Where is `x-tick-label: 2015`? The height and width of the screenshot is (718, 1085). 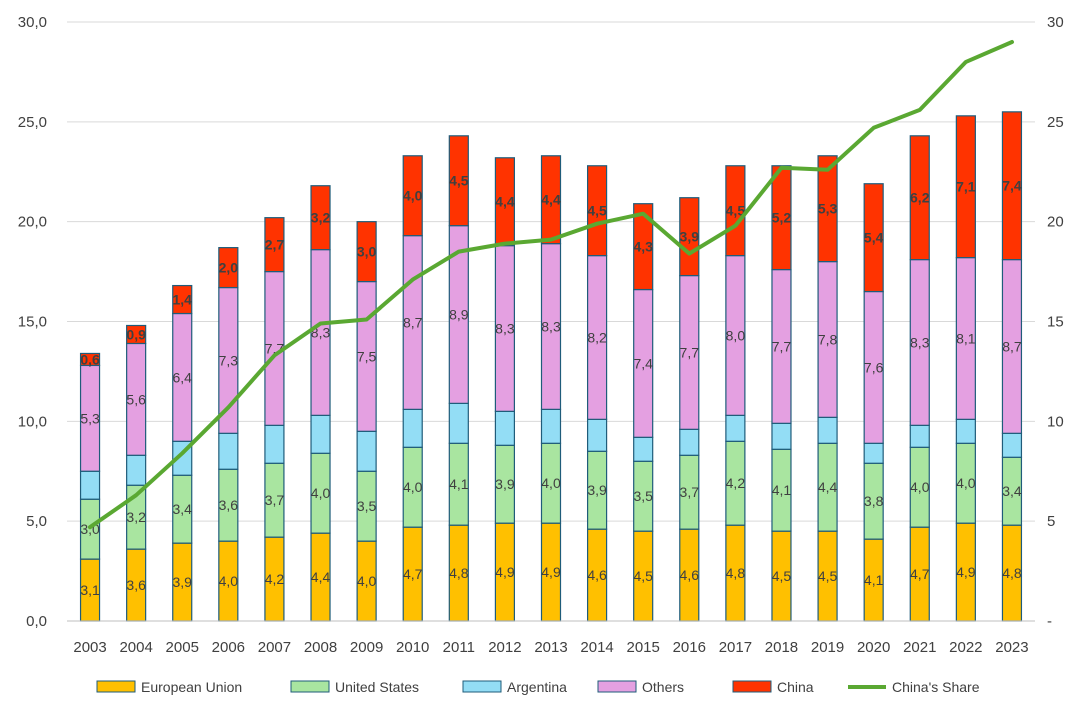 x-tick-label: 2015 is located at coordinates (643, 647).